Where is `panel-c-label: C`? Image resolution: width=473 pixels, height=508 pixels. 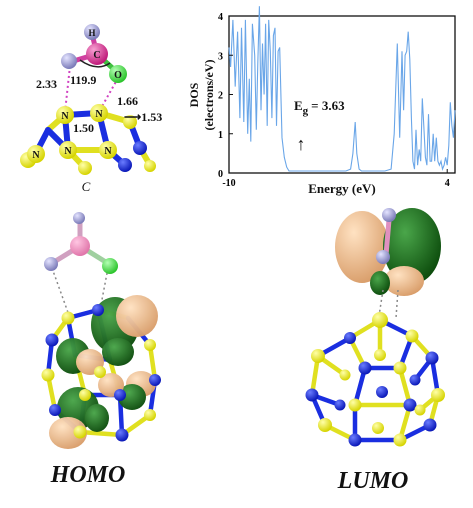 panel-c-label: C is located at coordinates (86, 186).